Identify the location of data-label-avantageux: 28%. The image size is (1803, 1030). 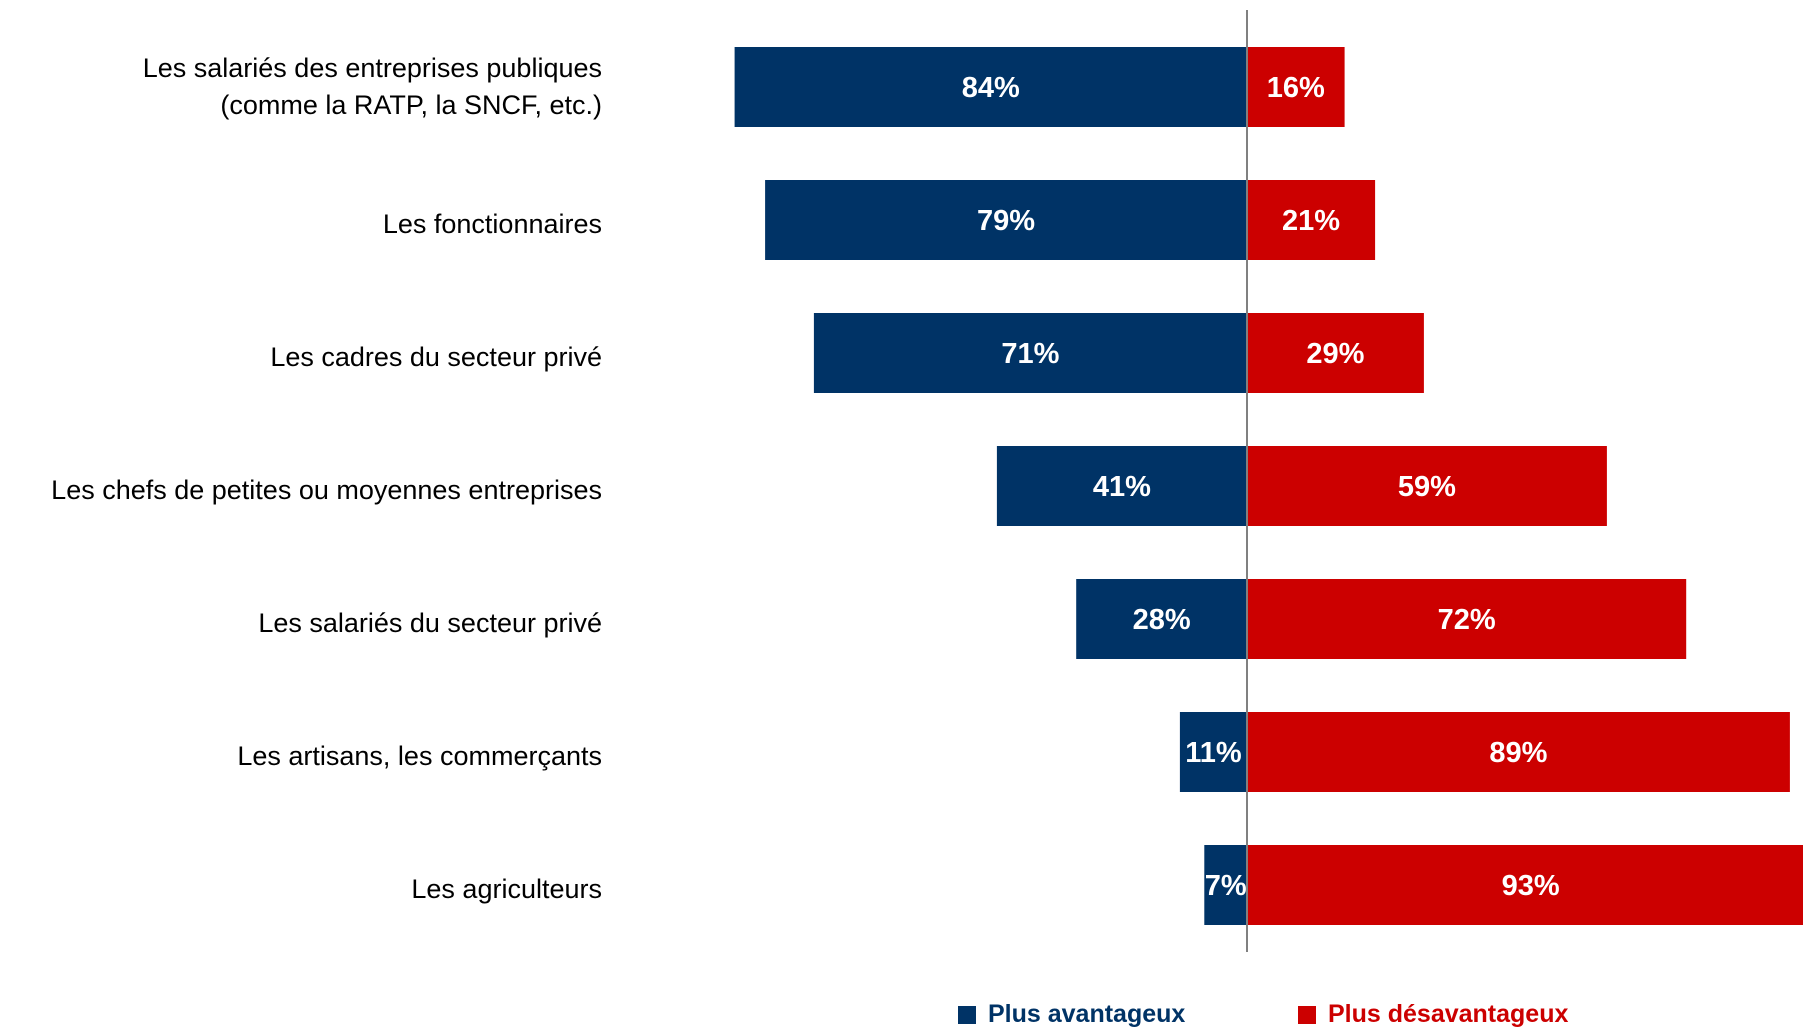
(1162, 620).